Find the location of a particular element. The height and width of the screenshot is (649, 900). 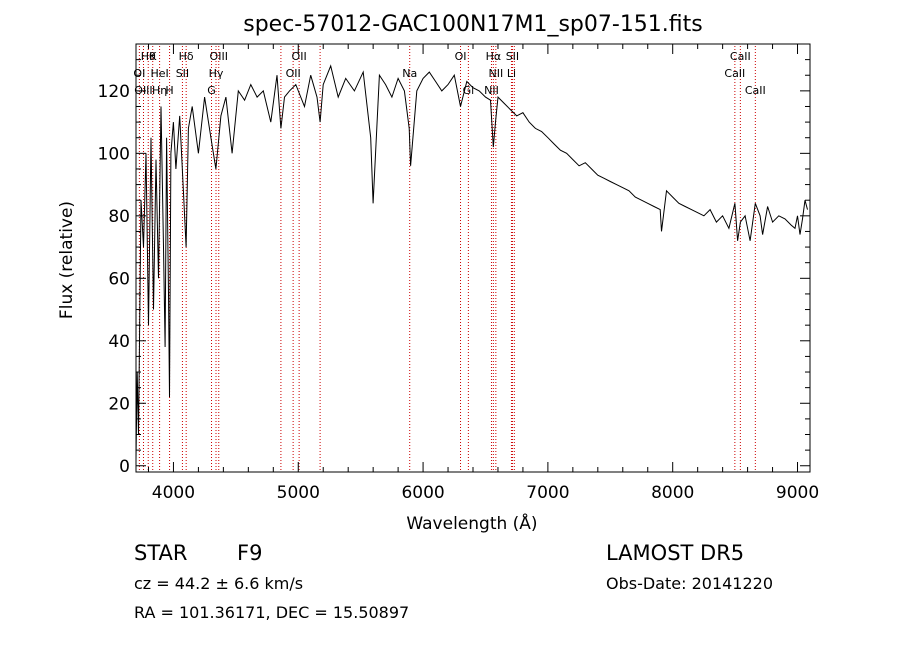

spectral-line-label: OIII is located at coordinates (219, 56).